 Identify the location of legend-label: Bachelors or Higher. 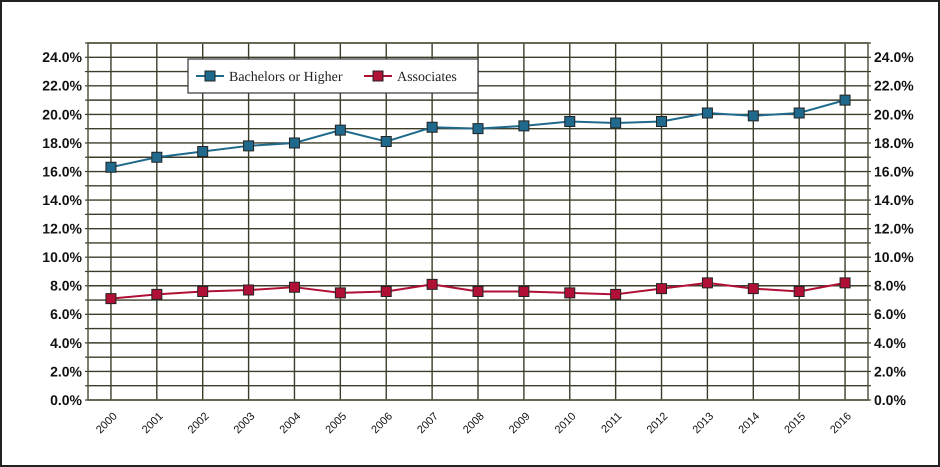
(286, 77).